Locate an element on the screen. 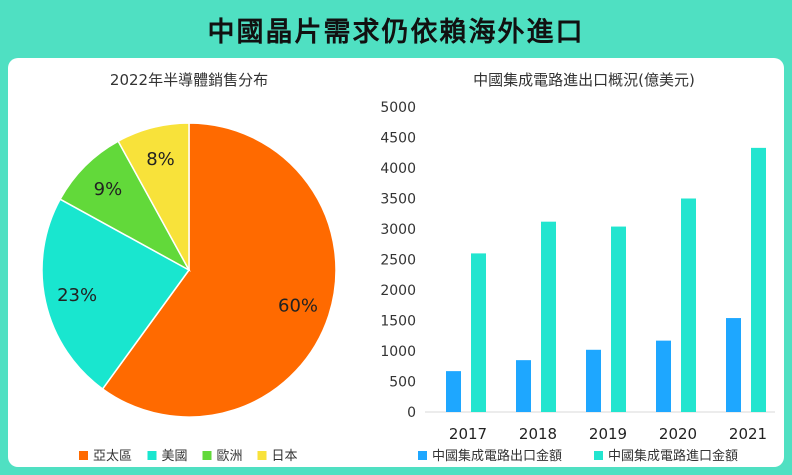 This screenshot has height=475, width=792. x-tick-label: 2018 is located at coordinates (538, 434).